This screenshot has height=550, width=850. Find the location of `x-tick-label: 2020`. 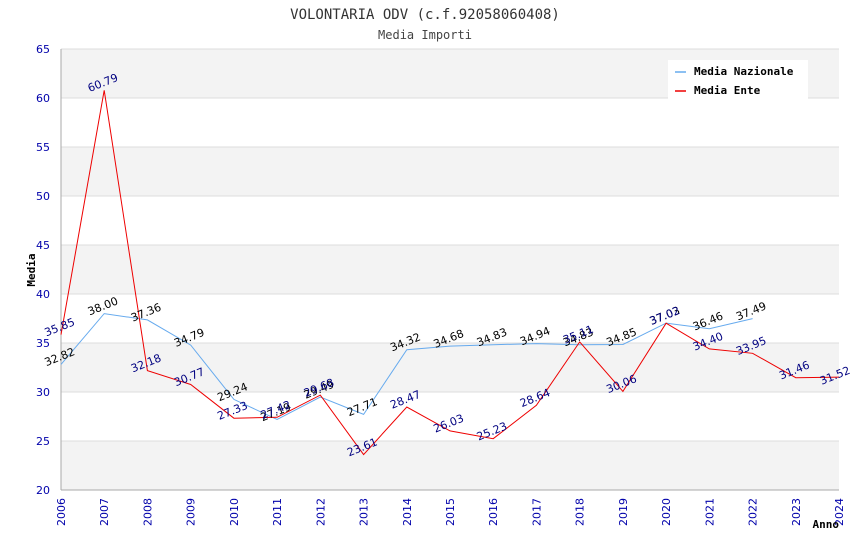

x-tick-label: 2020 is located at coordinates (666, 512).